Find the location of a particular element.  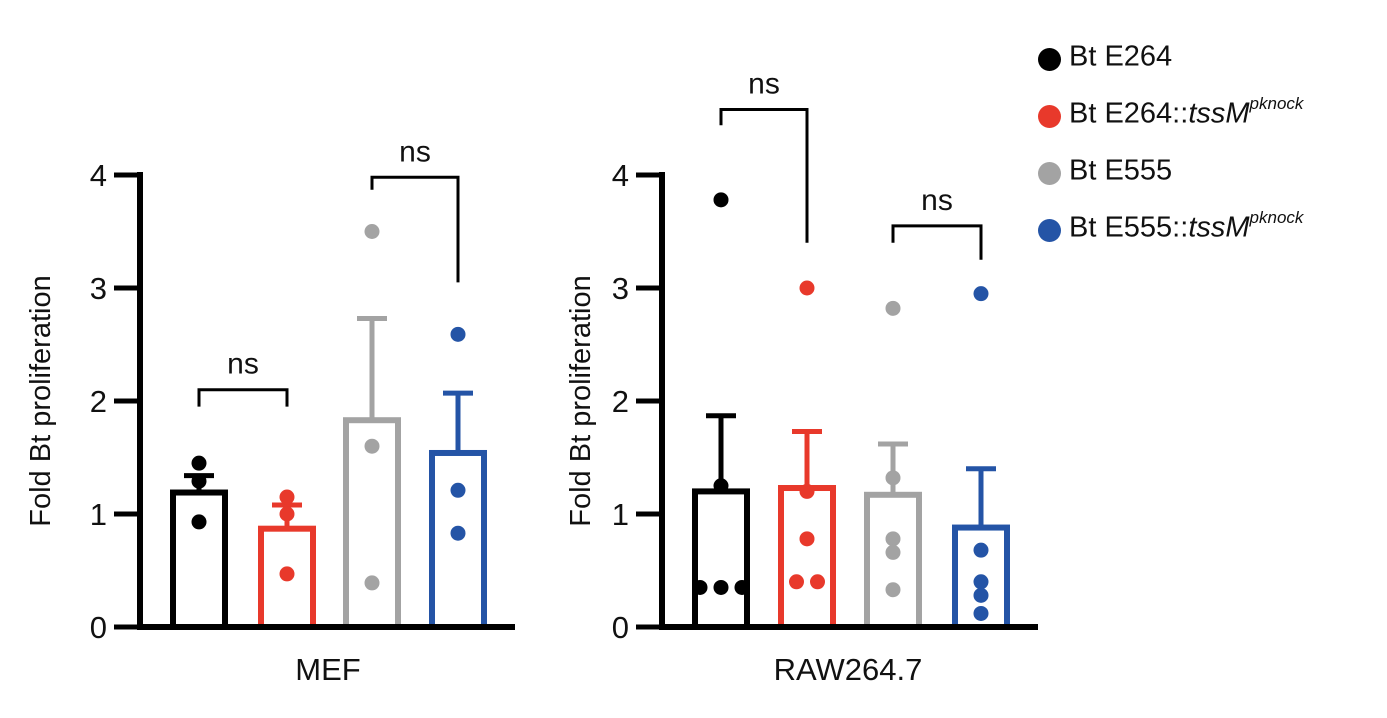

x-axis-label: RAW264.7 is located at coordinates (848, 669).